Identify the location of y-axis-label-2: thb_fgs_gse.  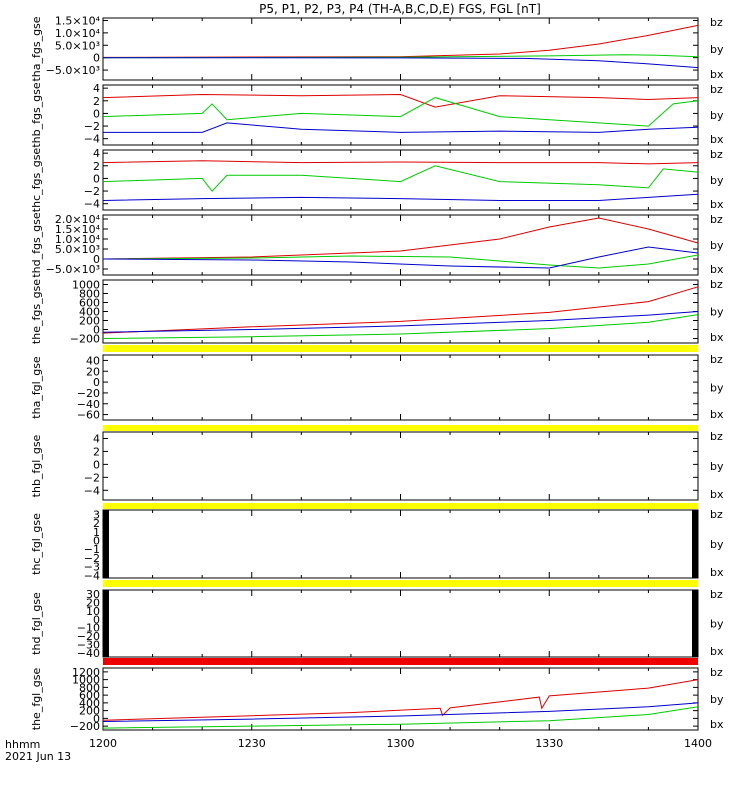
(36, 115).